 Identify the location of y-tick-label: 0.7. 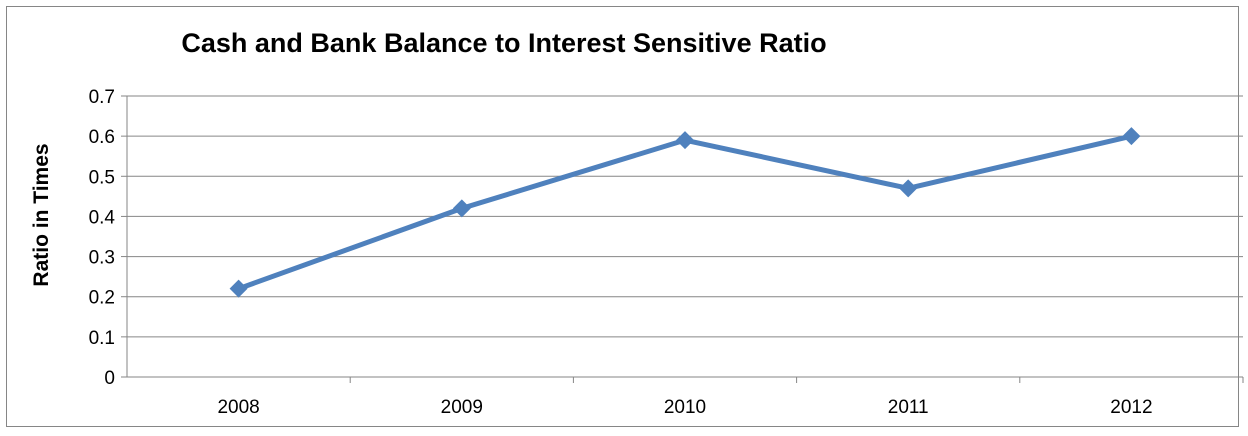
(102, 97).